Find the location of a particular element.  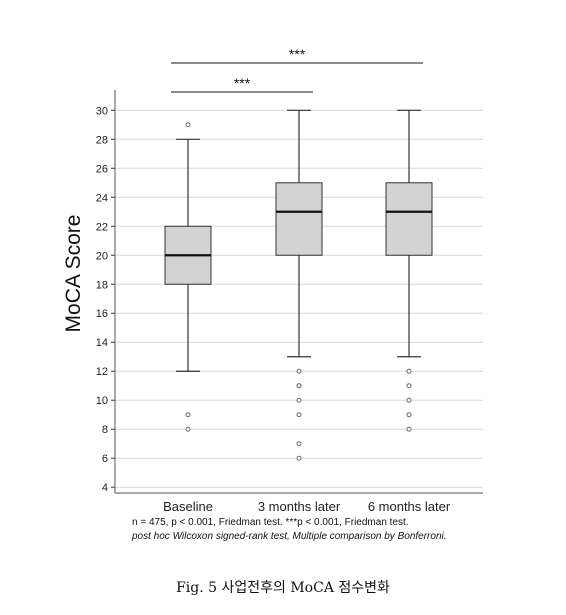

y-tick-label: 30 is located at coordinates (102, 111).